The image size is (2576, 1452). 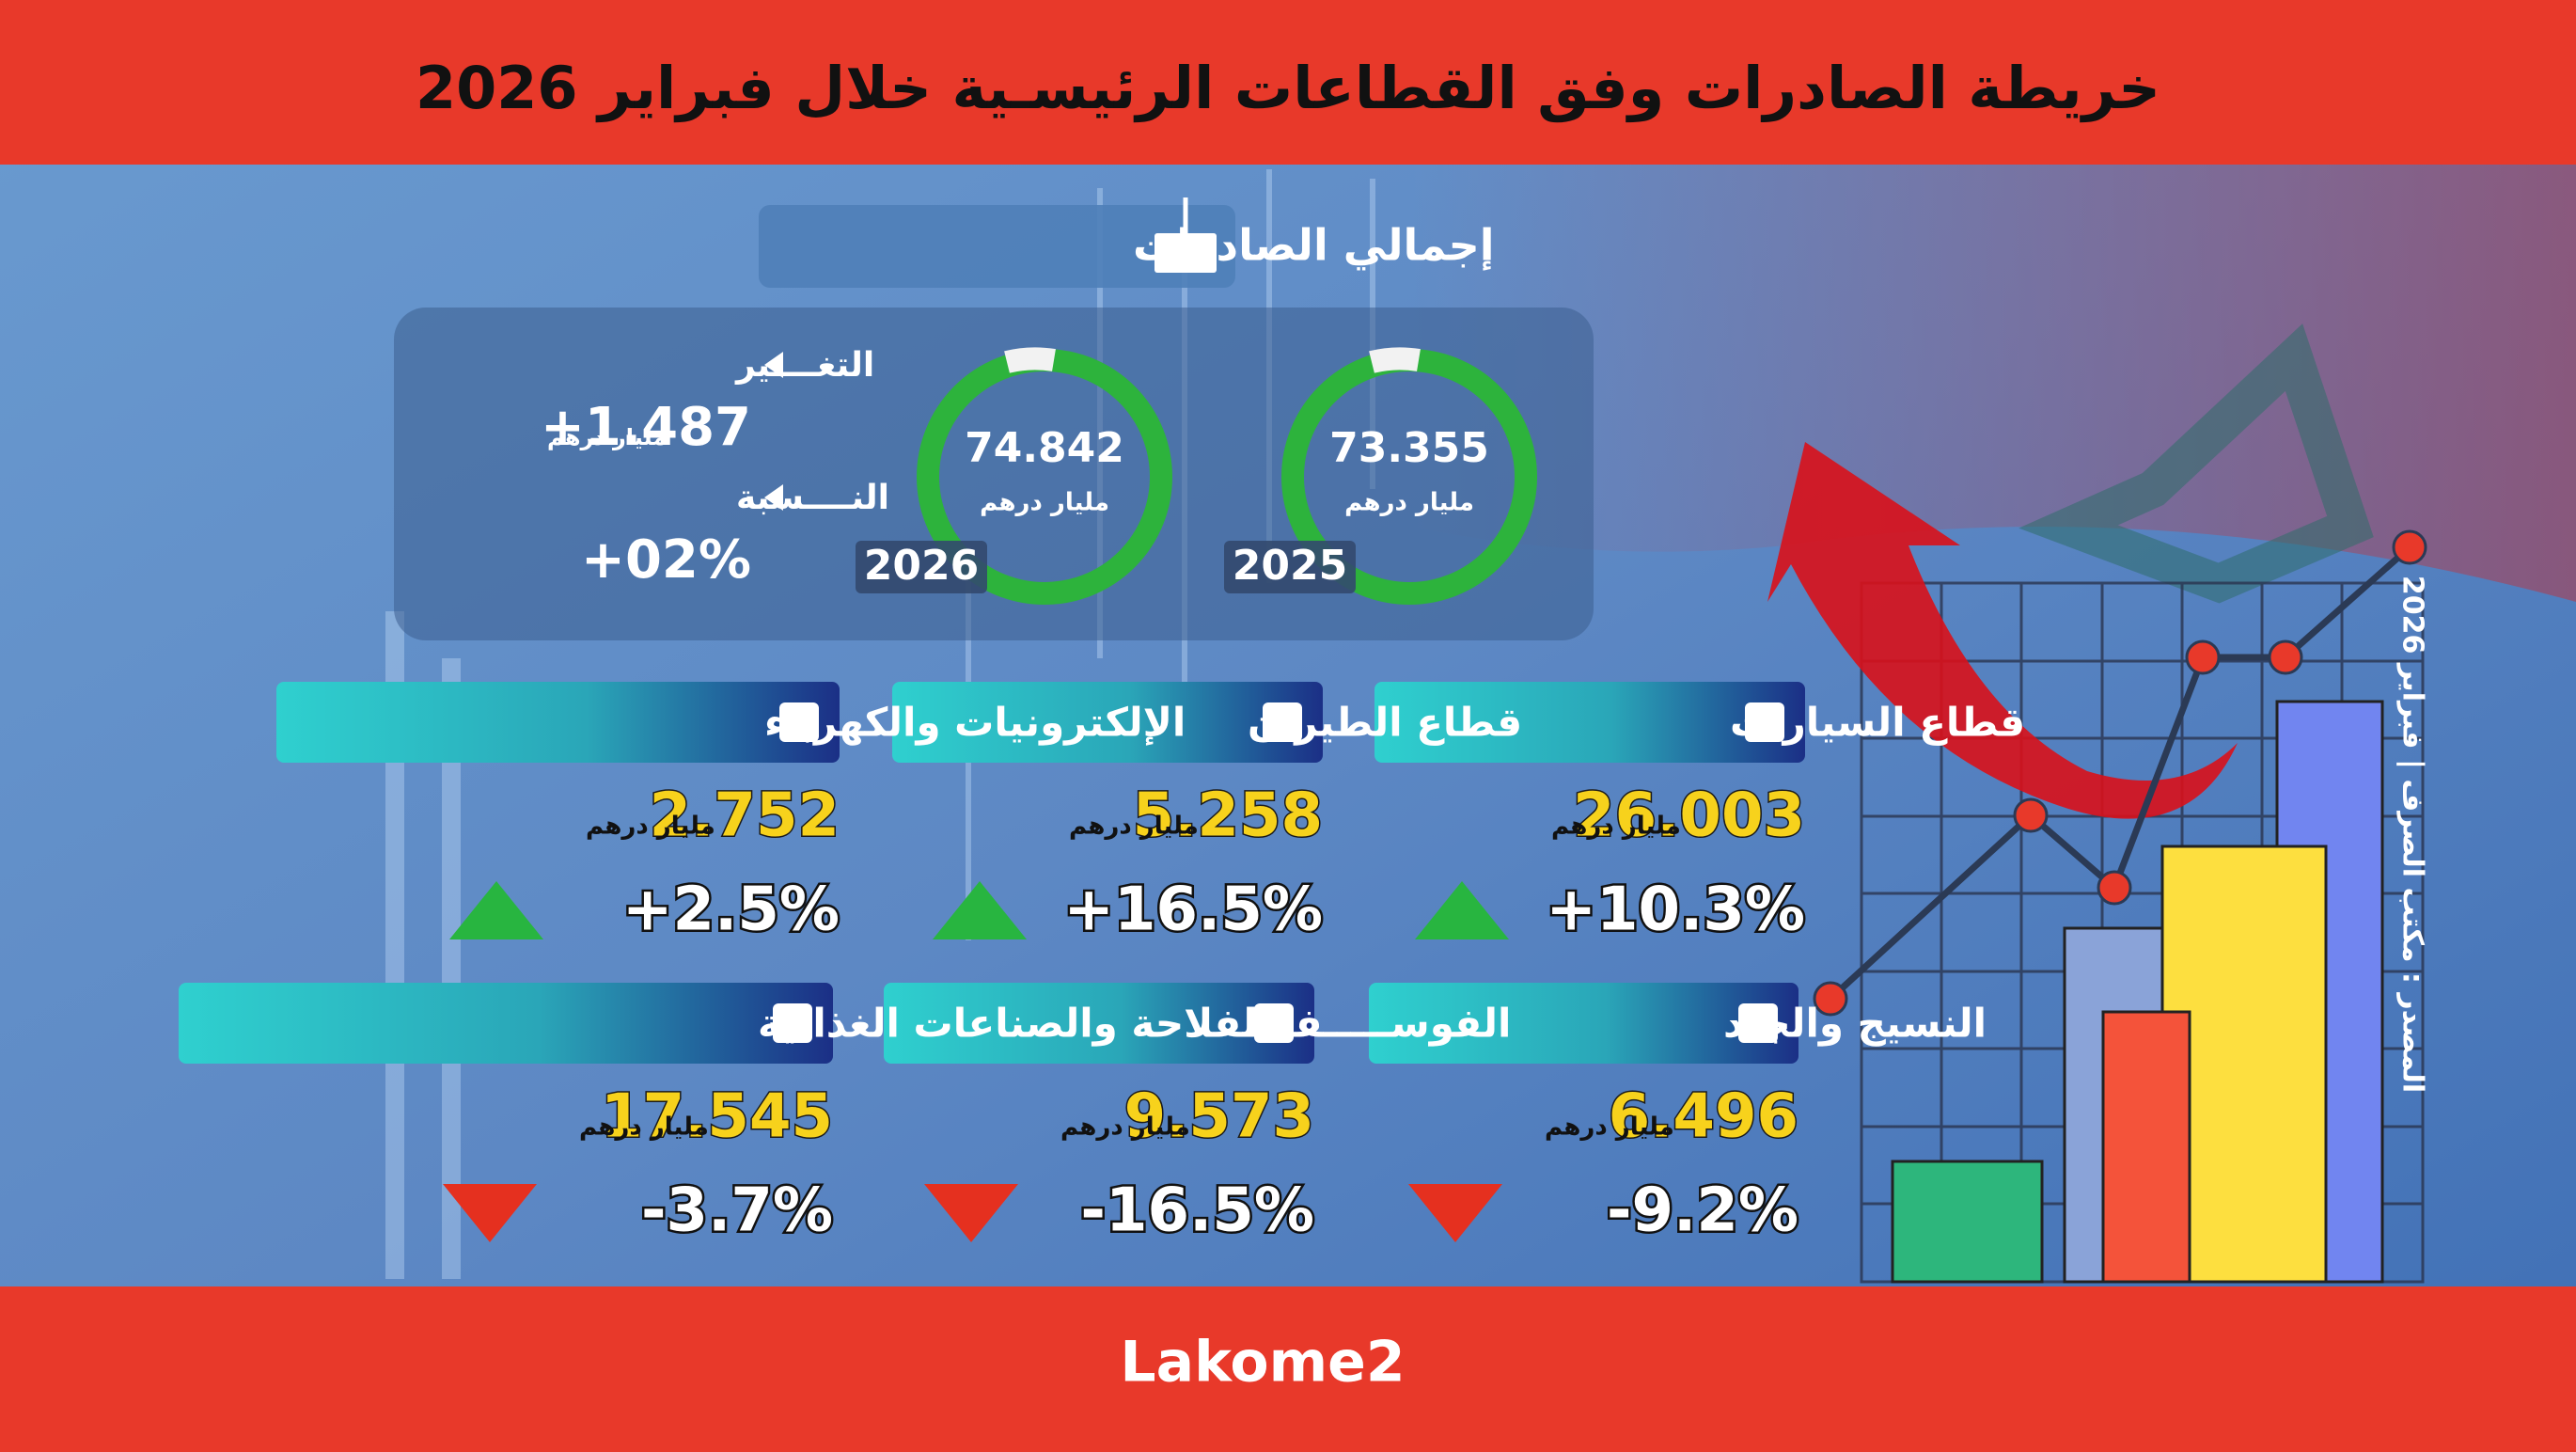 What do you see at coordinates (1409, 448) in the screenshot?
I see `donut-value: 73.355` at bounding box center [1409, 448].